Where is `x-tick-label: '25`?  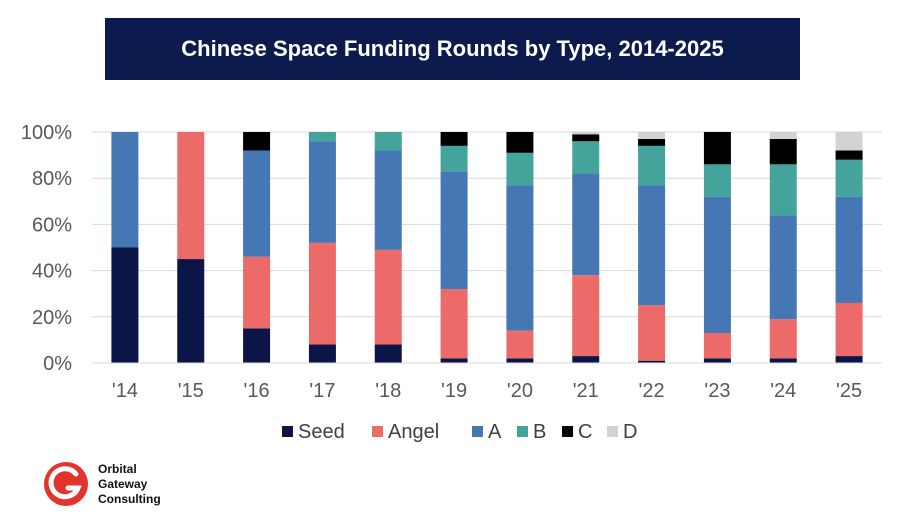
x-tick-label: '25 is located at coordinates (849, 391).